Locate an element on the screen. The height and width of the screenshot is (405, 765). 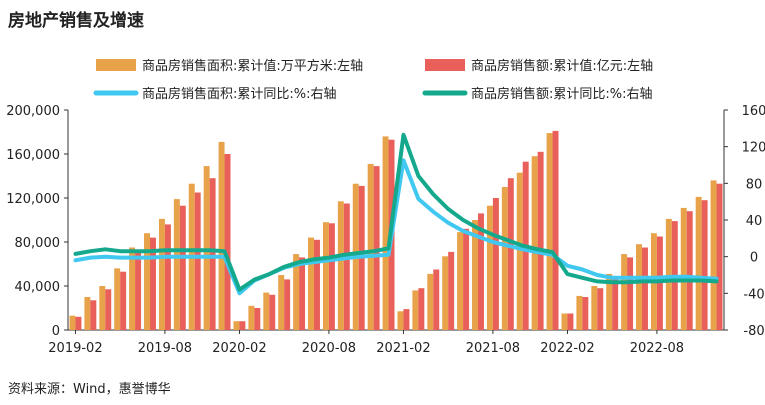
x-tick-label: 2022-02 is located at coordinates (567, 348).